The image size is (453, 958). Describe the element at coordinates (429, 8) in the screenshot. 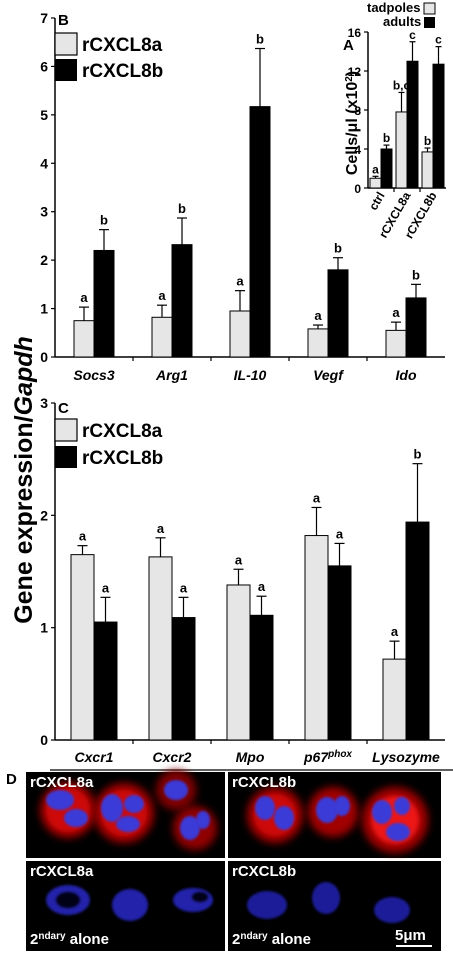

I see `legend-swatch-tadpoles` at that location.